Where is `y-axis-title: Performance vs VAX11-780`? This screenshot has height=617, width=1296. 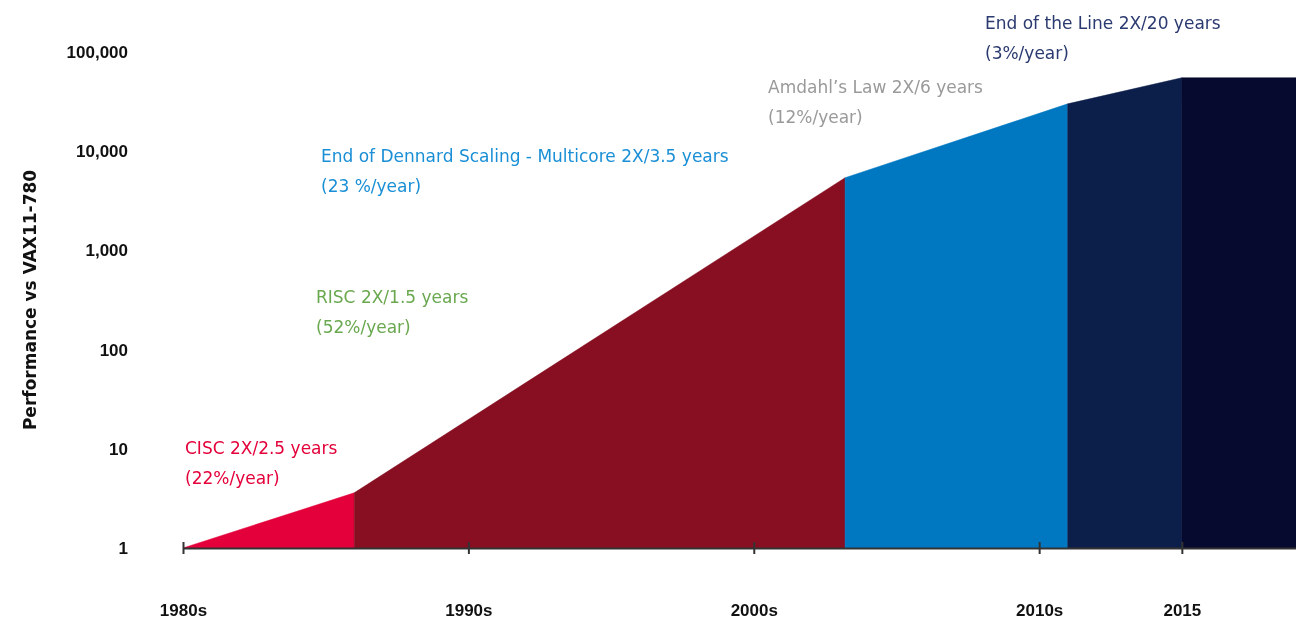 y-axis-title: Performance vs VAX11-780 is located at coordinates (30, 300).